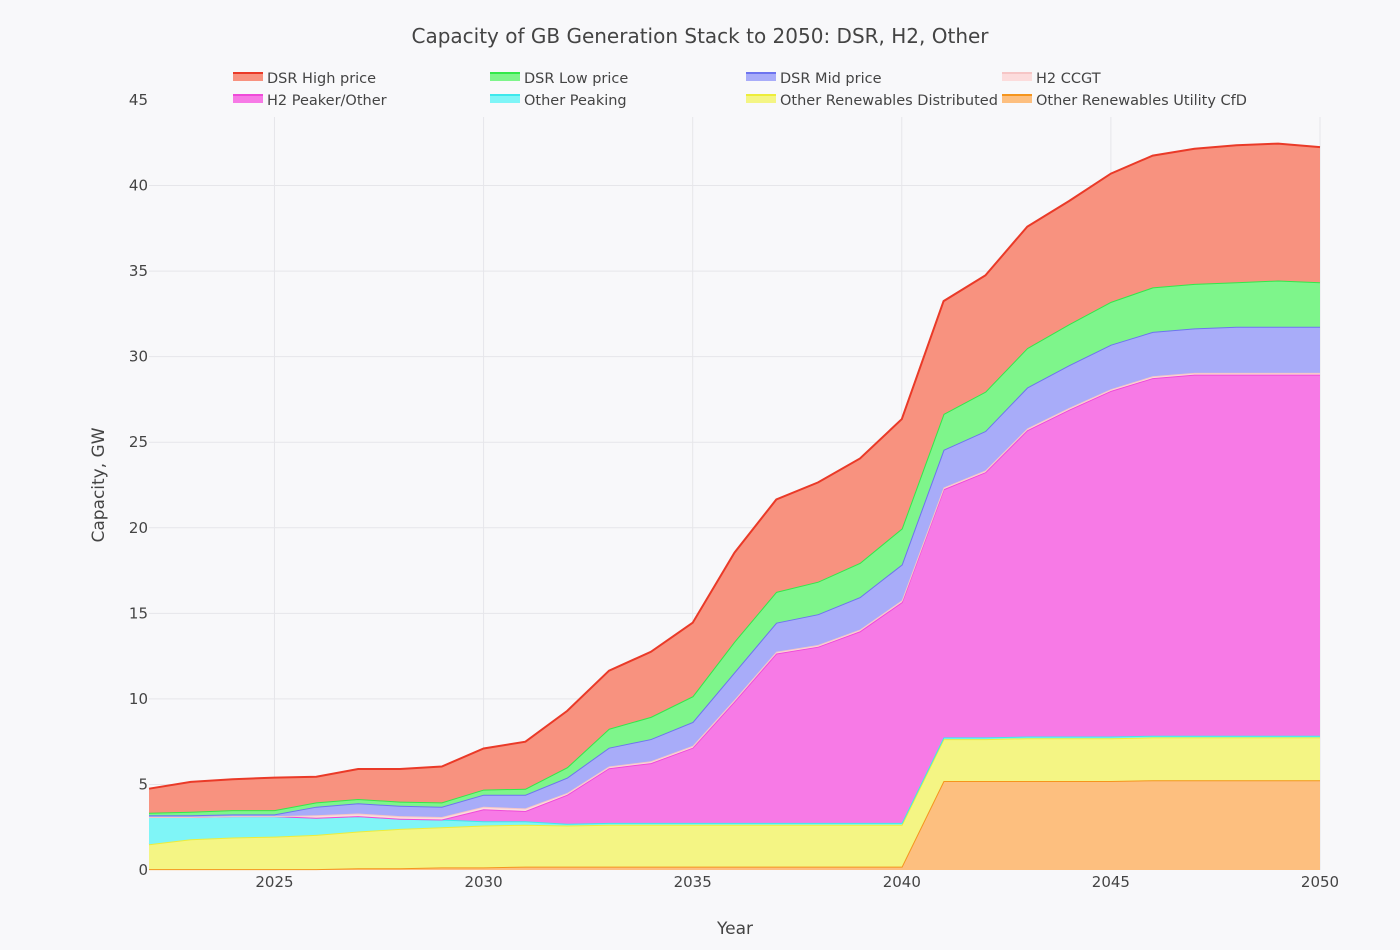  I want to click on legend-item-other-renewables-distributed: Other Renewables Distributed, so click(872, 101).